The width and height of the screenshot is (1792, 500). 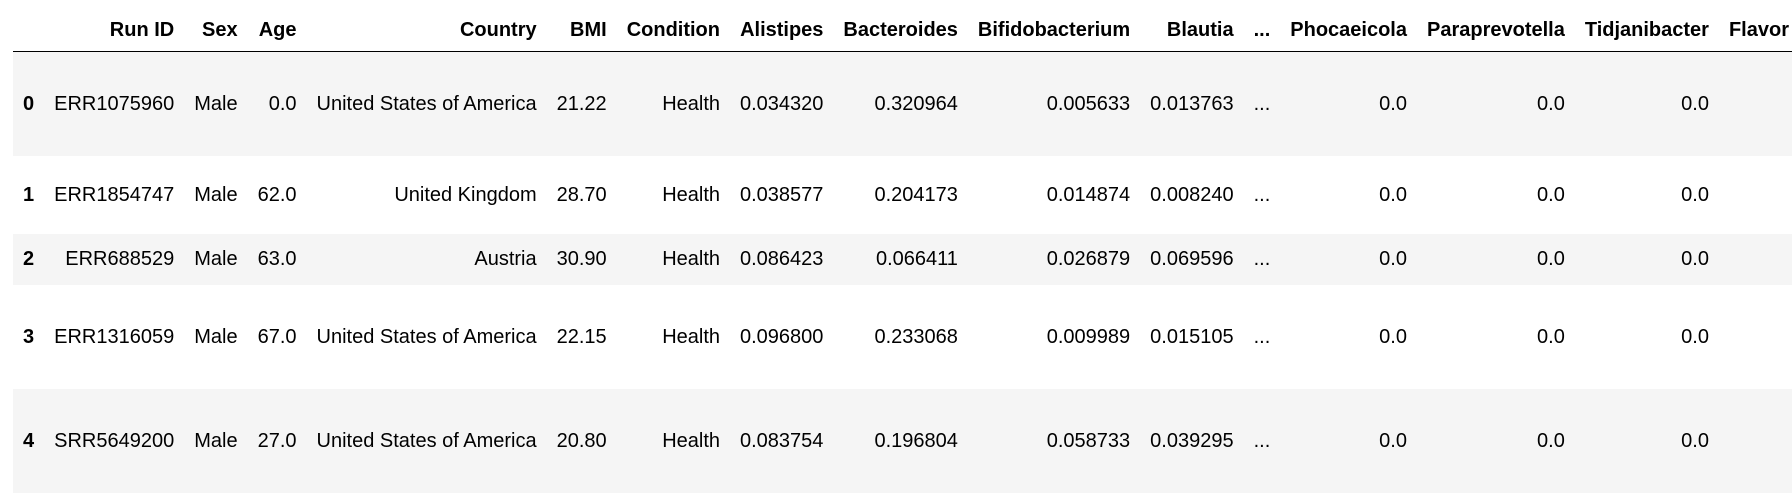 What do you see at coordinates (1054, 30) in the screenshot?
I see `column-header-bifidobacterium: Bifidobacterium` at bounding box center [1054, 30].